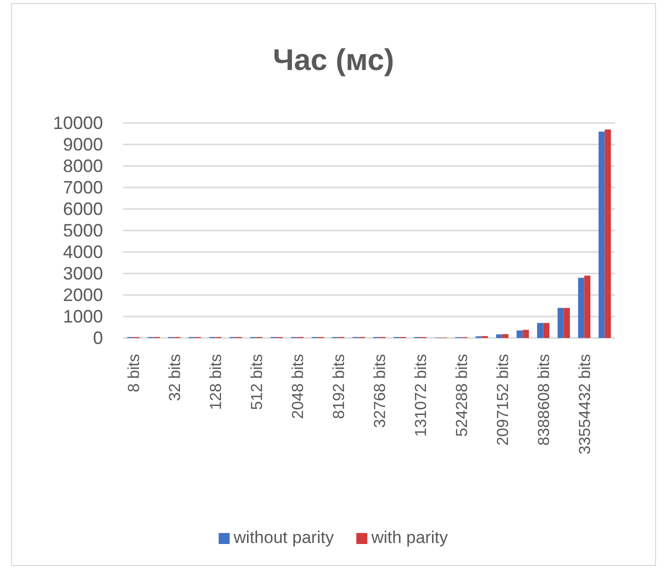  Describe the element at coordinates (462, 395) in the screenshot. I see `x-tick-label: 524288 bits` at that location.